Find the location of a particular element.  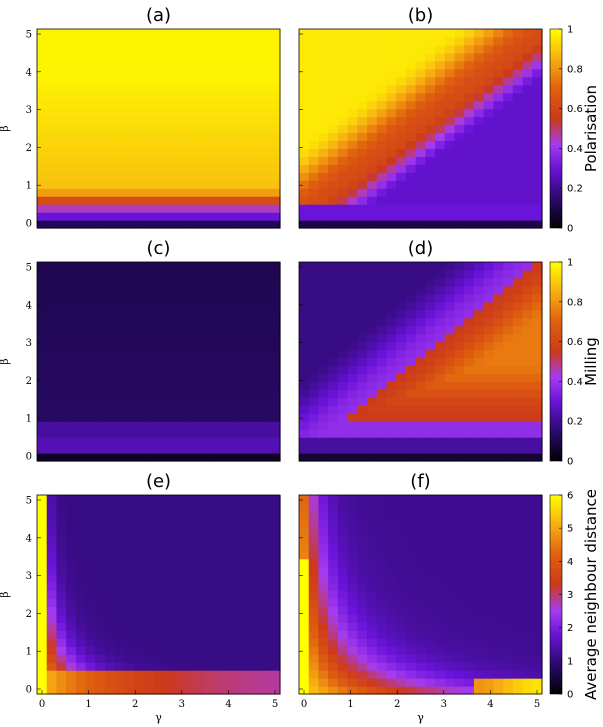

colorbar-tick-label: 0.6 is located at coordinates (575, 109).